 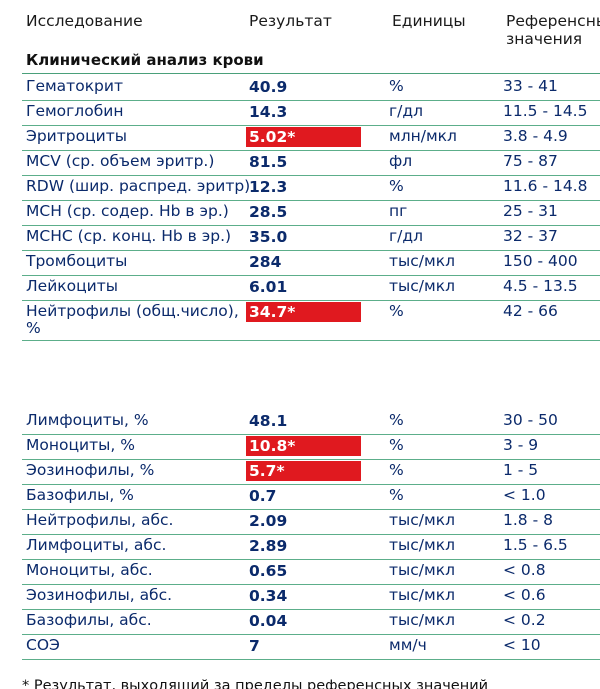 What do you see at coordinates (303, 446) in the screenshot?
I see `result-value-flagged: 10.8*` at bounding box center [303, 446].